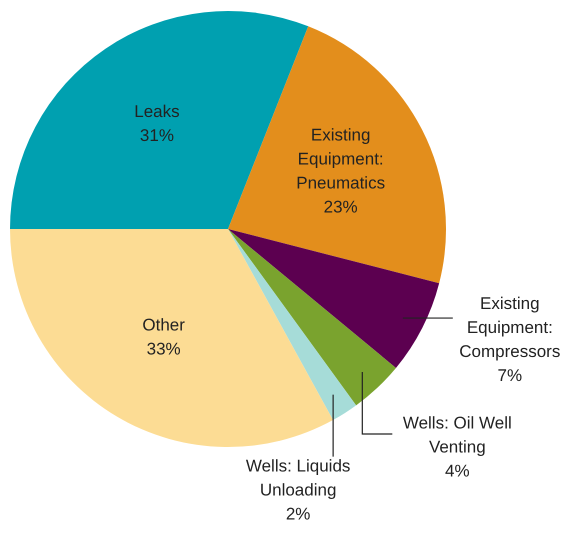  Describe the element at coordinates (341, 158) in the screenshot. I see `slice-label: Existing Equipment: Pneumatics` at that location.